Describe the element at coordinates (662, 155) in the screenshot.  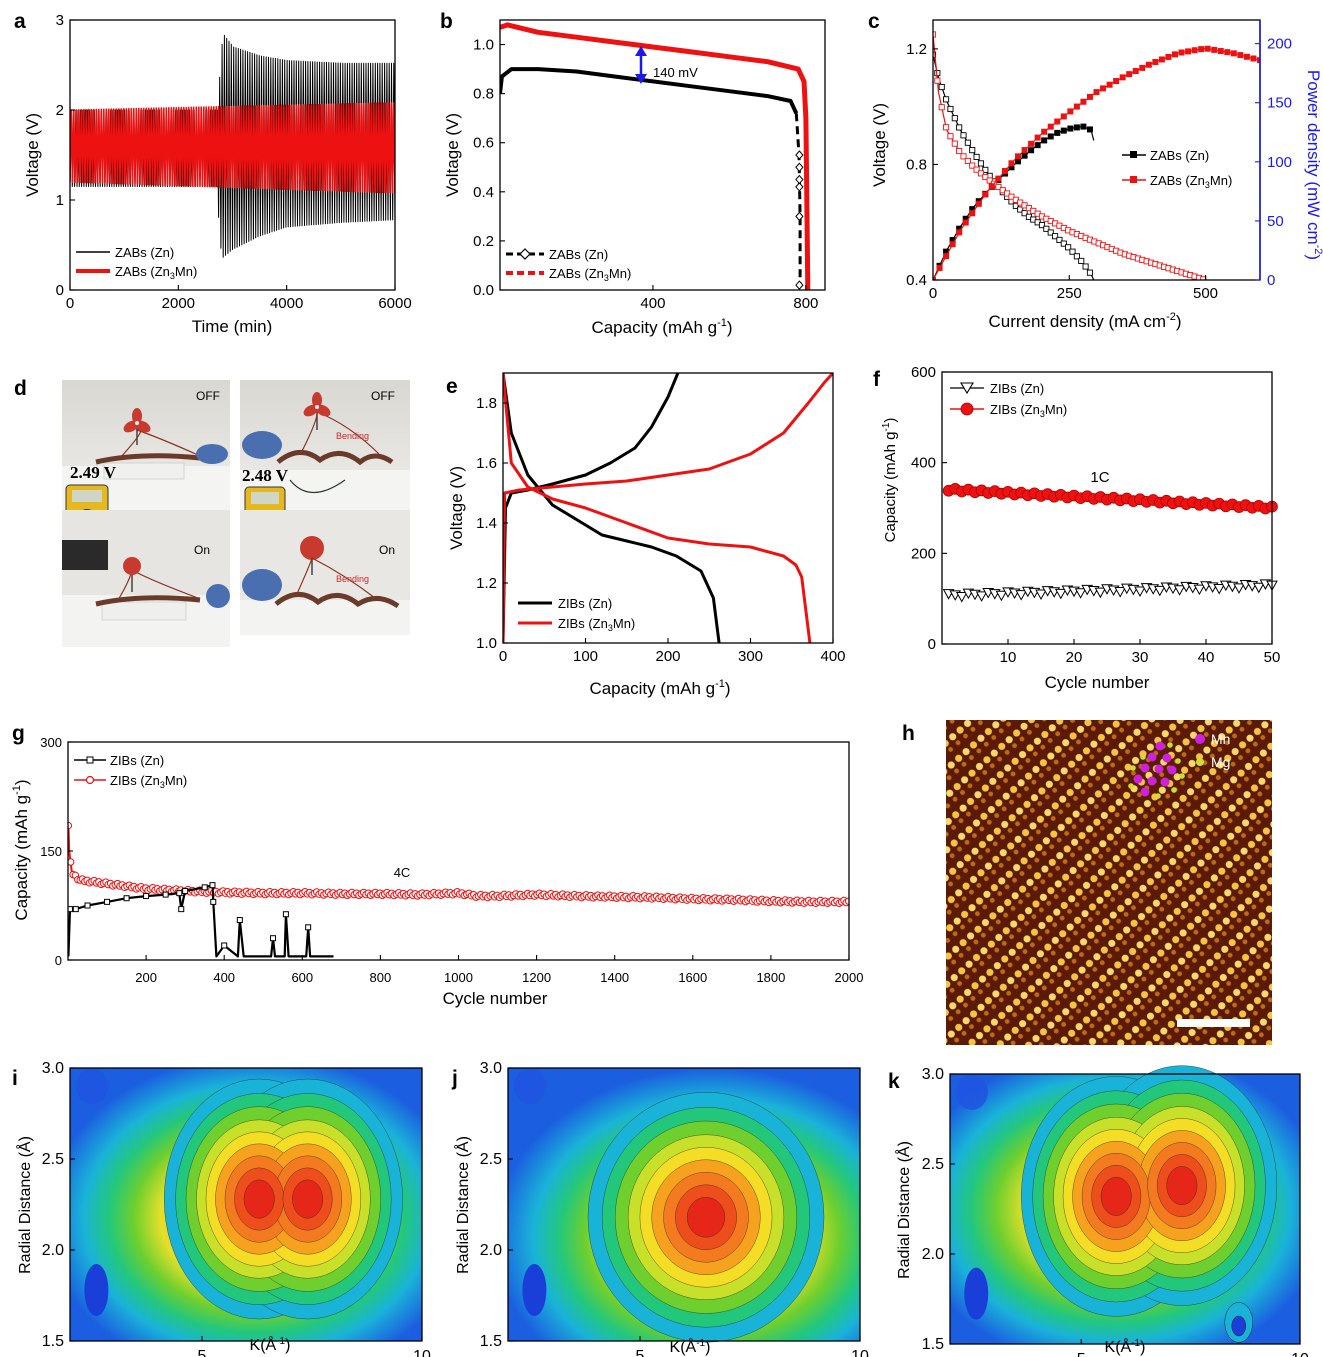
I see `panel-b-frame` at that location.